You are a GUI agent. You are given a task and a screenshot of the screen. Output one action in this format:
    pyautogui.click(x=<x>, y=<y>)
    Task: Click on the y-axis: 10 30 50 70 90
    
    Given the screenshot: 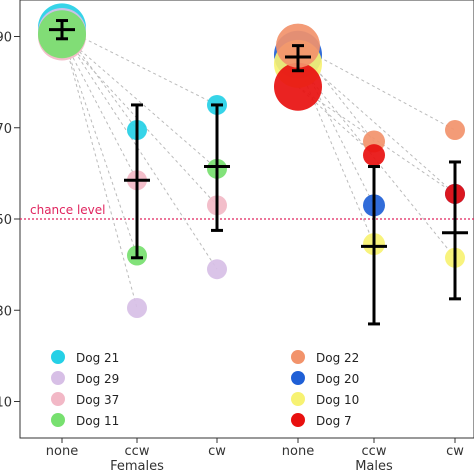 What is the action you would take?
    pyautogui.click(x=10, y=221)
    